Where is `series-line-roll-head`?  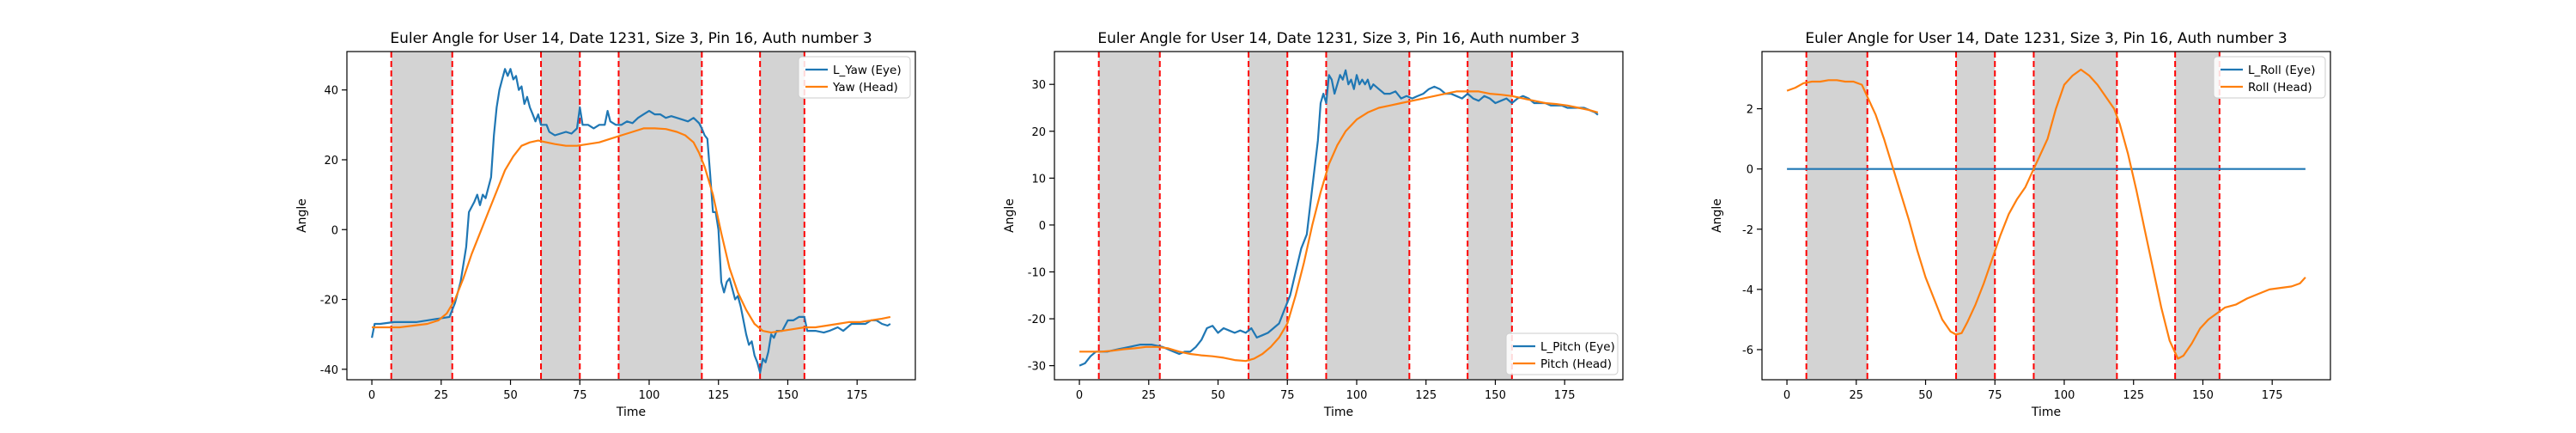 series-line-roll-head is located at coordinates (2046, 214).